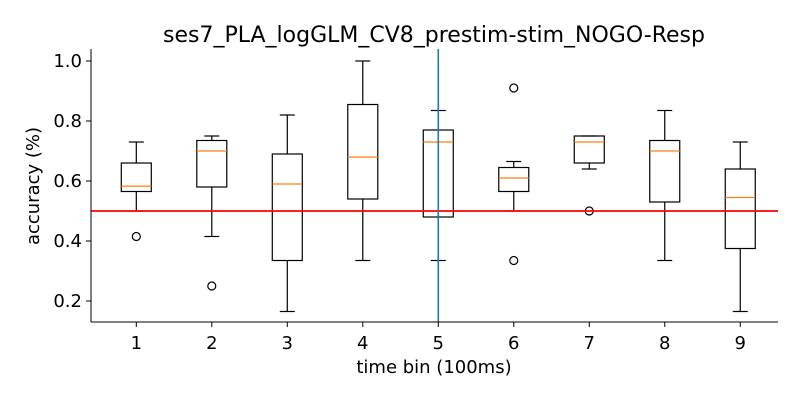  Describe the element at coordinates (433, 367) in the screenshot. I see `x-axis-label: time bin (100ms)` at that location.